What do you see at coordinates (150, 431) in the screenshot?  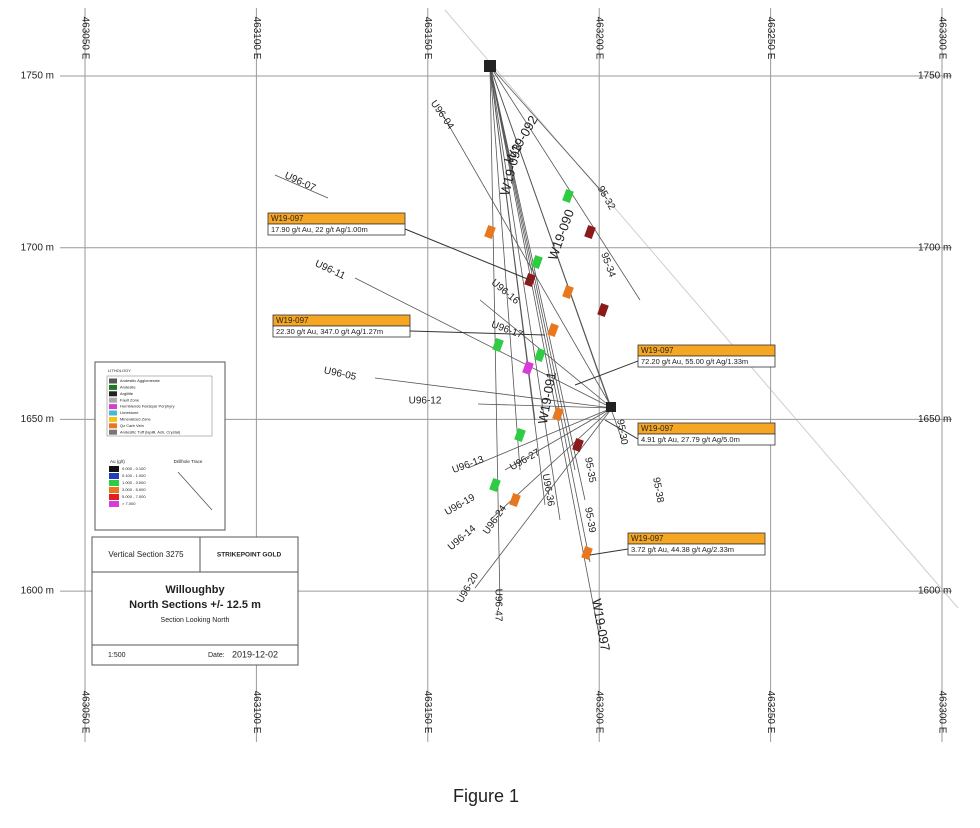 I see `legend-item: Andesitic Tuff (lapilli, Ash, Crystal)` at bounding box center [150, 431].